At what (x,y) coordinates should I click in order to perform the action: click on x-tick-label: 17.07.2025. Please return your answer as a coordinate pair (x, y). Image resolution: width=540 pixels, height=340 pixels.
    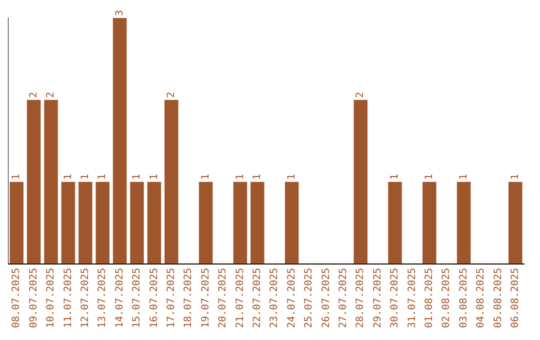
    Looking at the image, I should click on (171, 298).